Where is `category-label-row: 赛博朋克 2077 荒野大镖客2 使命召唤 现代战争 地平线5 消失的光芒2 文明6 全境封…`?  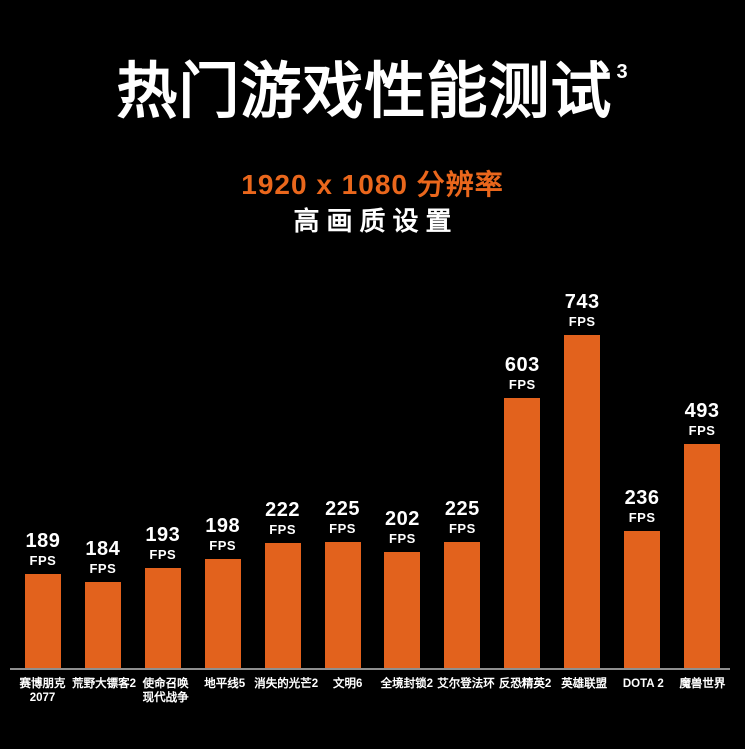
category-label-row: 赛博朋克 2077 荒野大镖客2 使命召唤 现代战争 地平线5 消失的光芒2 文明6 全境封… is located at coordinates (372, 691).